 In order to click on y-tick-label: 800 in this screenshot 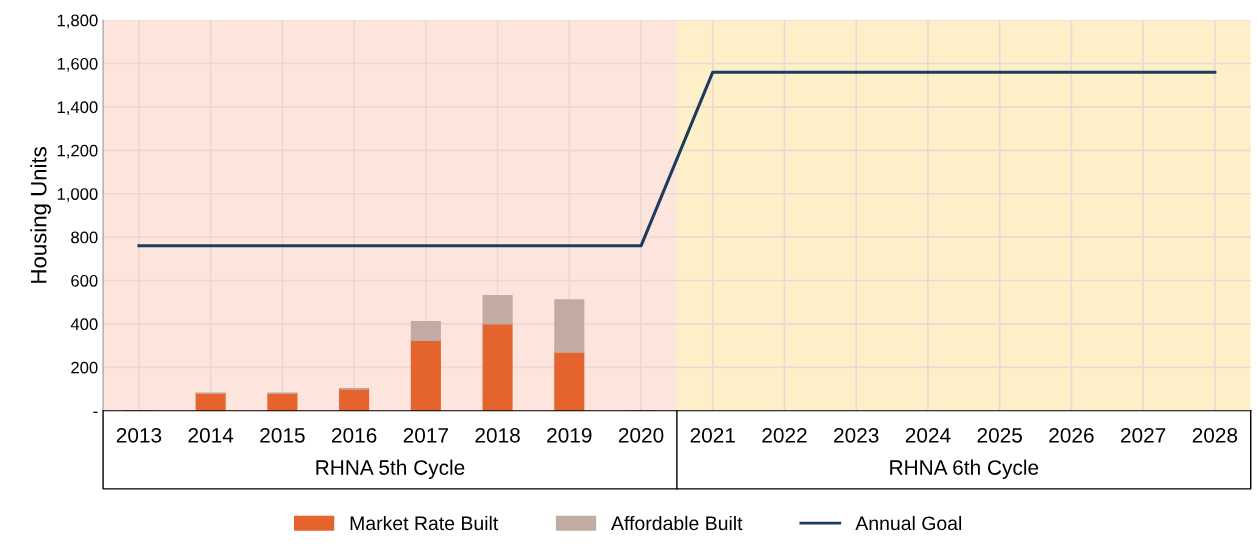, I will do `click(84, 237)`.